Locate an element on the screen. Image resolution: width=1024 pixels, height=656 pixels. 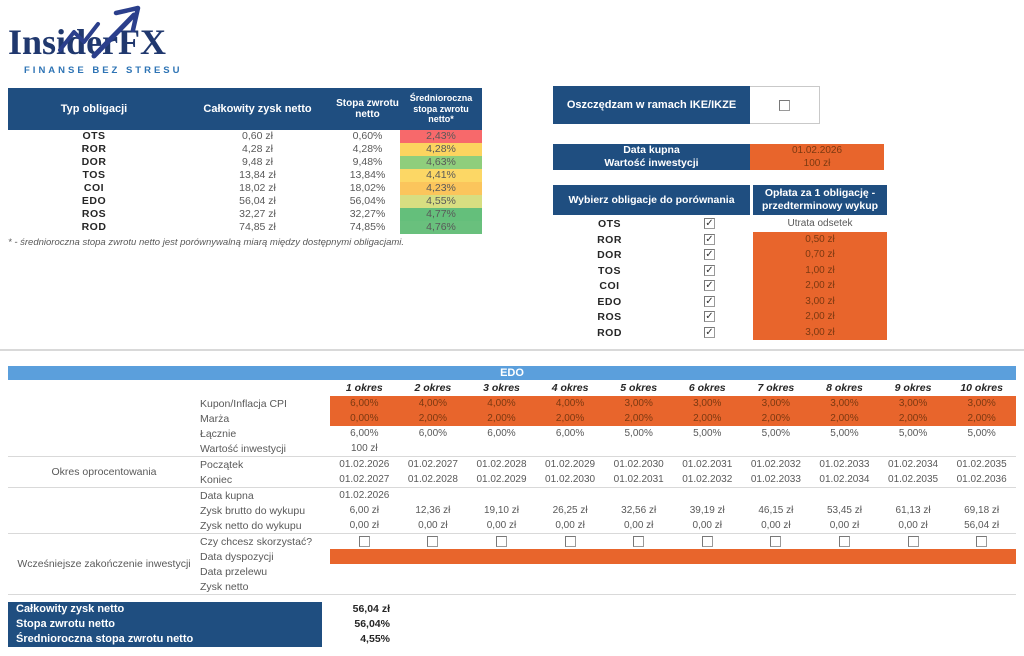
edo-input-cell: 6,00% is located at coordinates (364, 403).